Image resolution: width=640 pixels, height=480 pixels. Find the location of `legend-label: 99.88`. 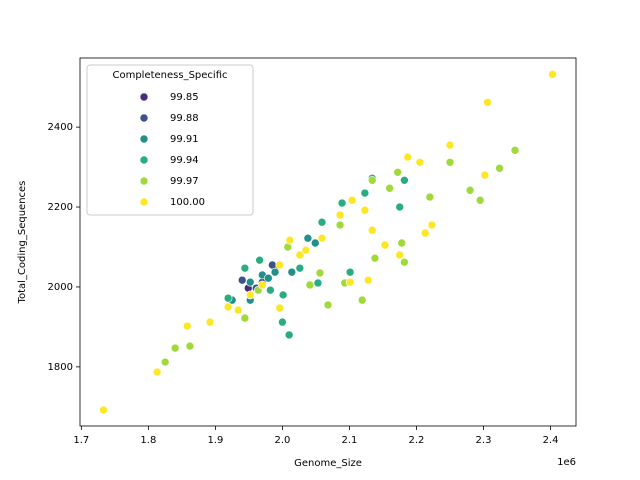

legend-label: 99.88 is located at coordinates (184, 118).